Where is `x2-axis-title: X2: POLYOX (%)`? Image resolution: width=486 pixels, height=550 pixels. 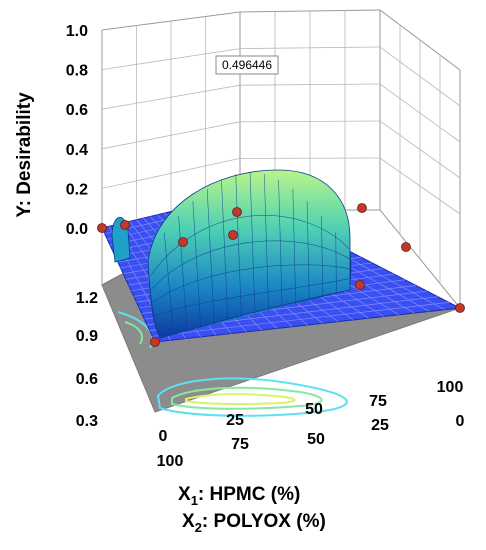
x2-axis-title: X2: POLYOX (%) is located at coordinates (254, 523).